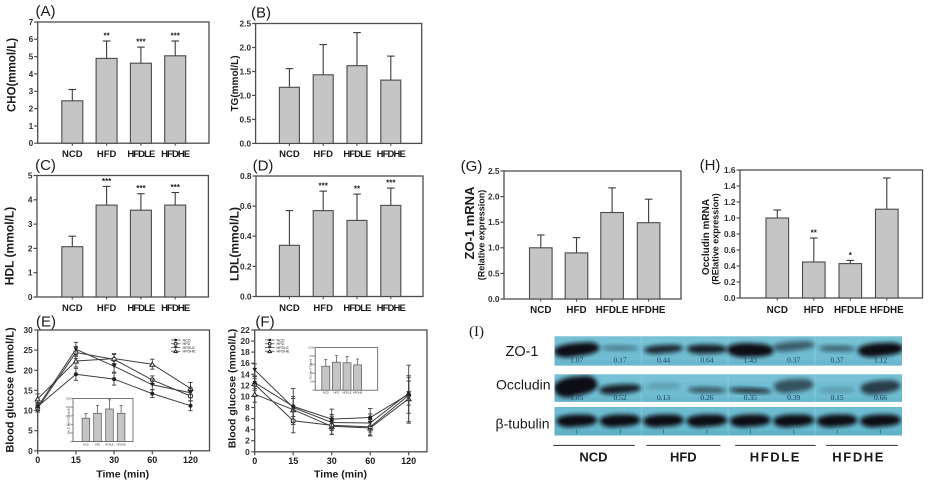  Describe the element at coordinates (370, 461) in the screenshot. I see `svg-text: 60` at that location.